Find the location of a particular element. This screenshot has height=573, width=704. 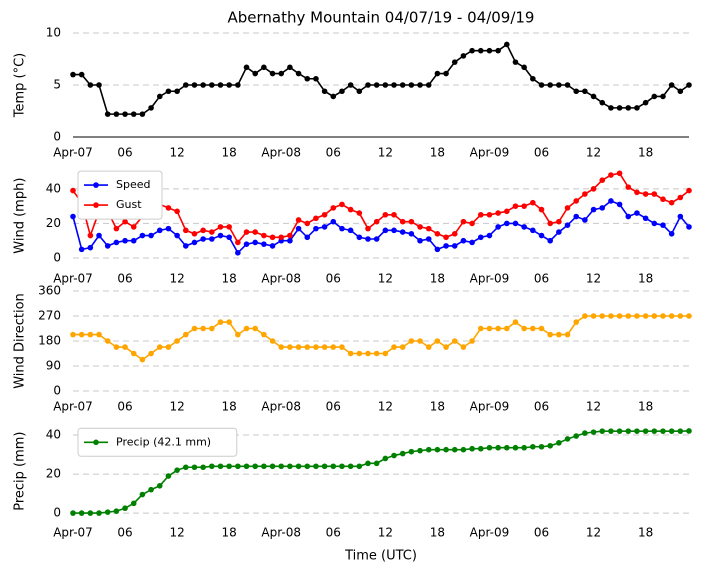

y-tick-label: 40 is located at coordinates (53, 188).